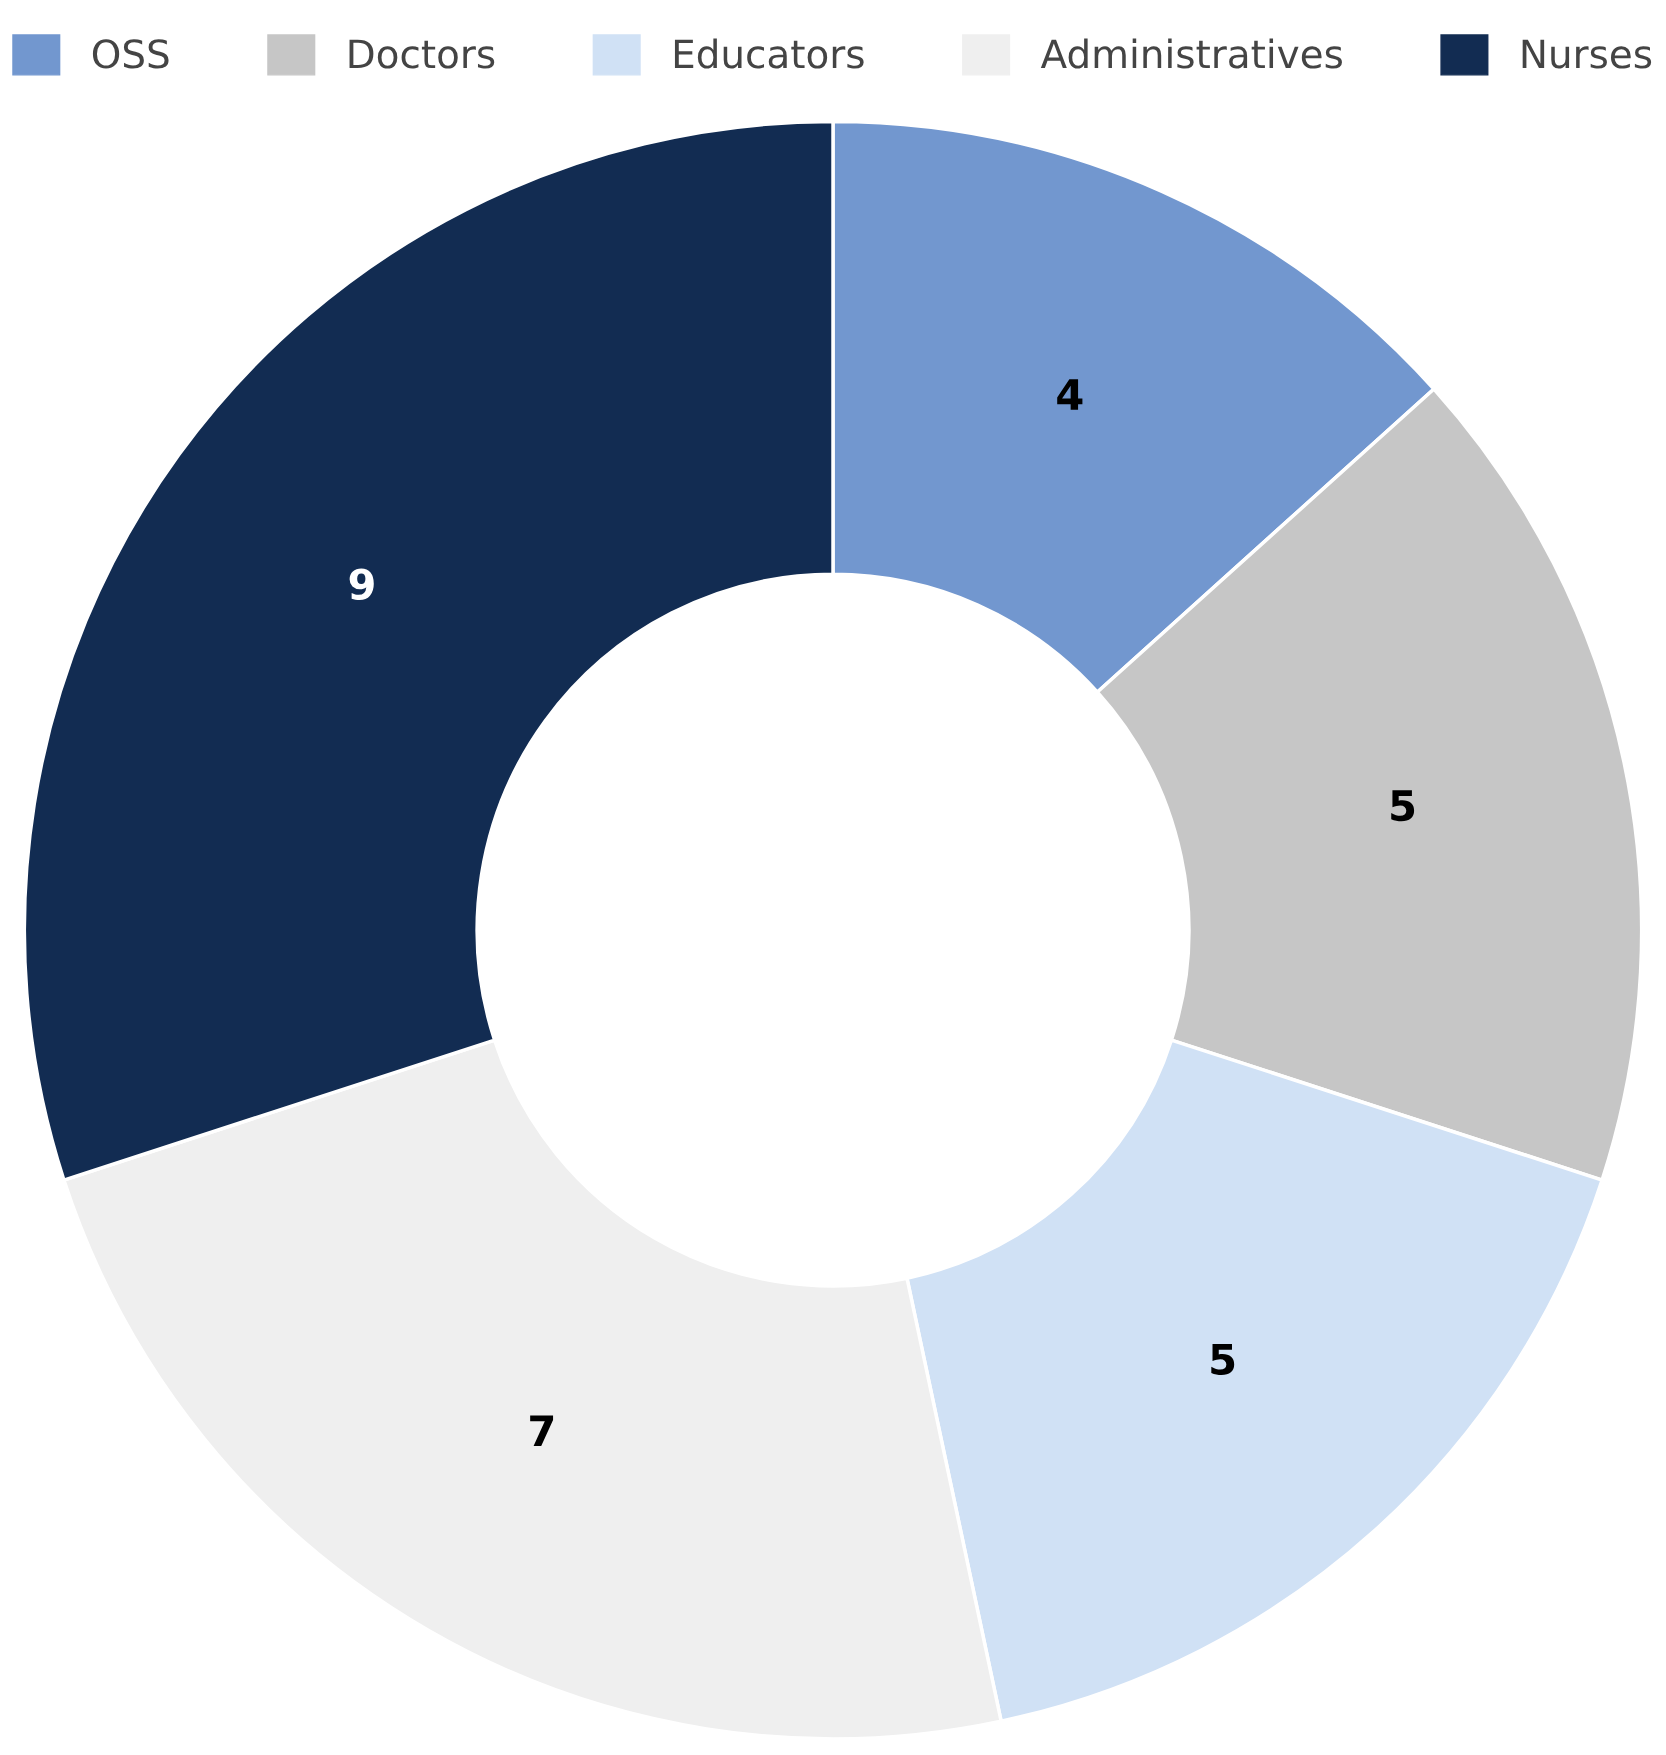 This screenshot has width=1666, height=1755. What do you see at coordinates (130, 54) in the screenshot?
I see `legend-label: OSS` at bounding box center [130, 54].